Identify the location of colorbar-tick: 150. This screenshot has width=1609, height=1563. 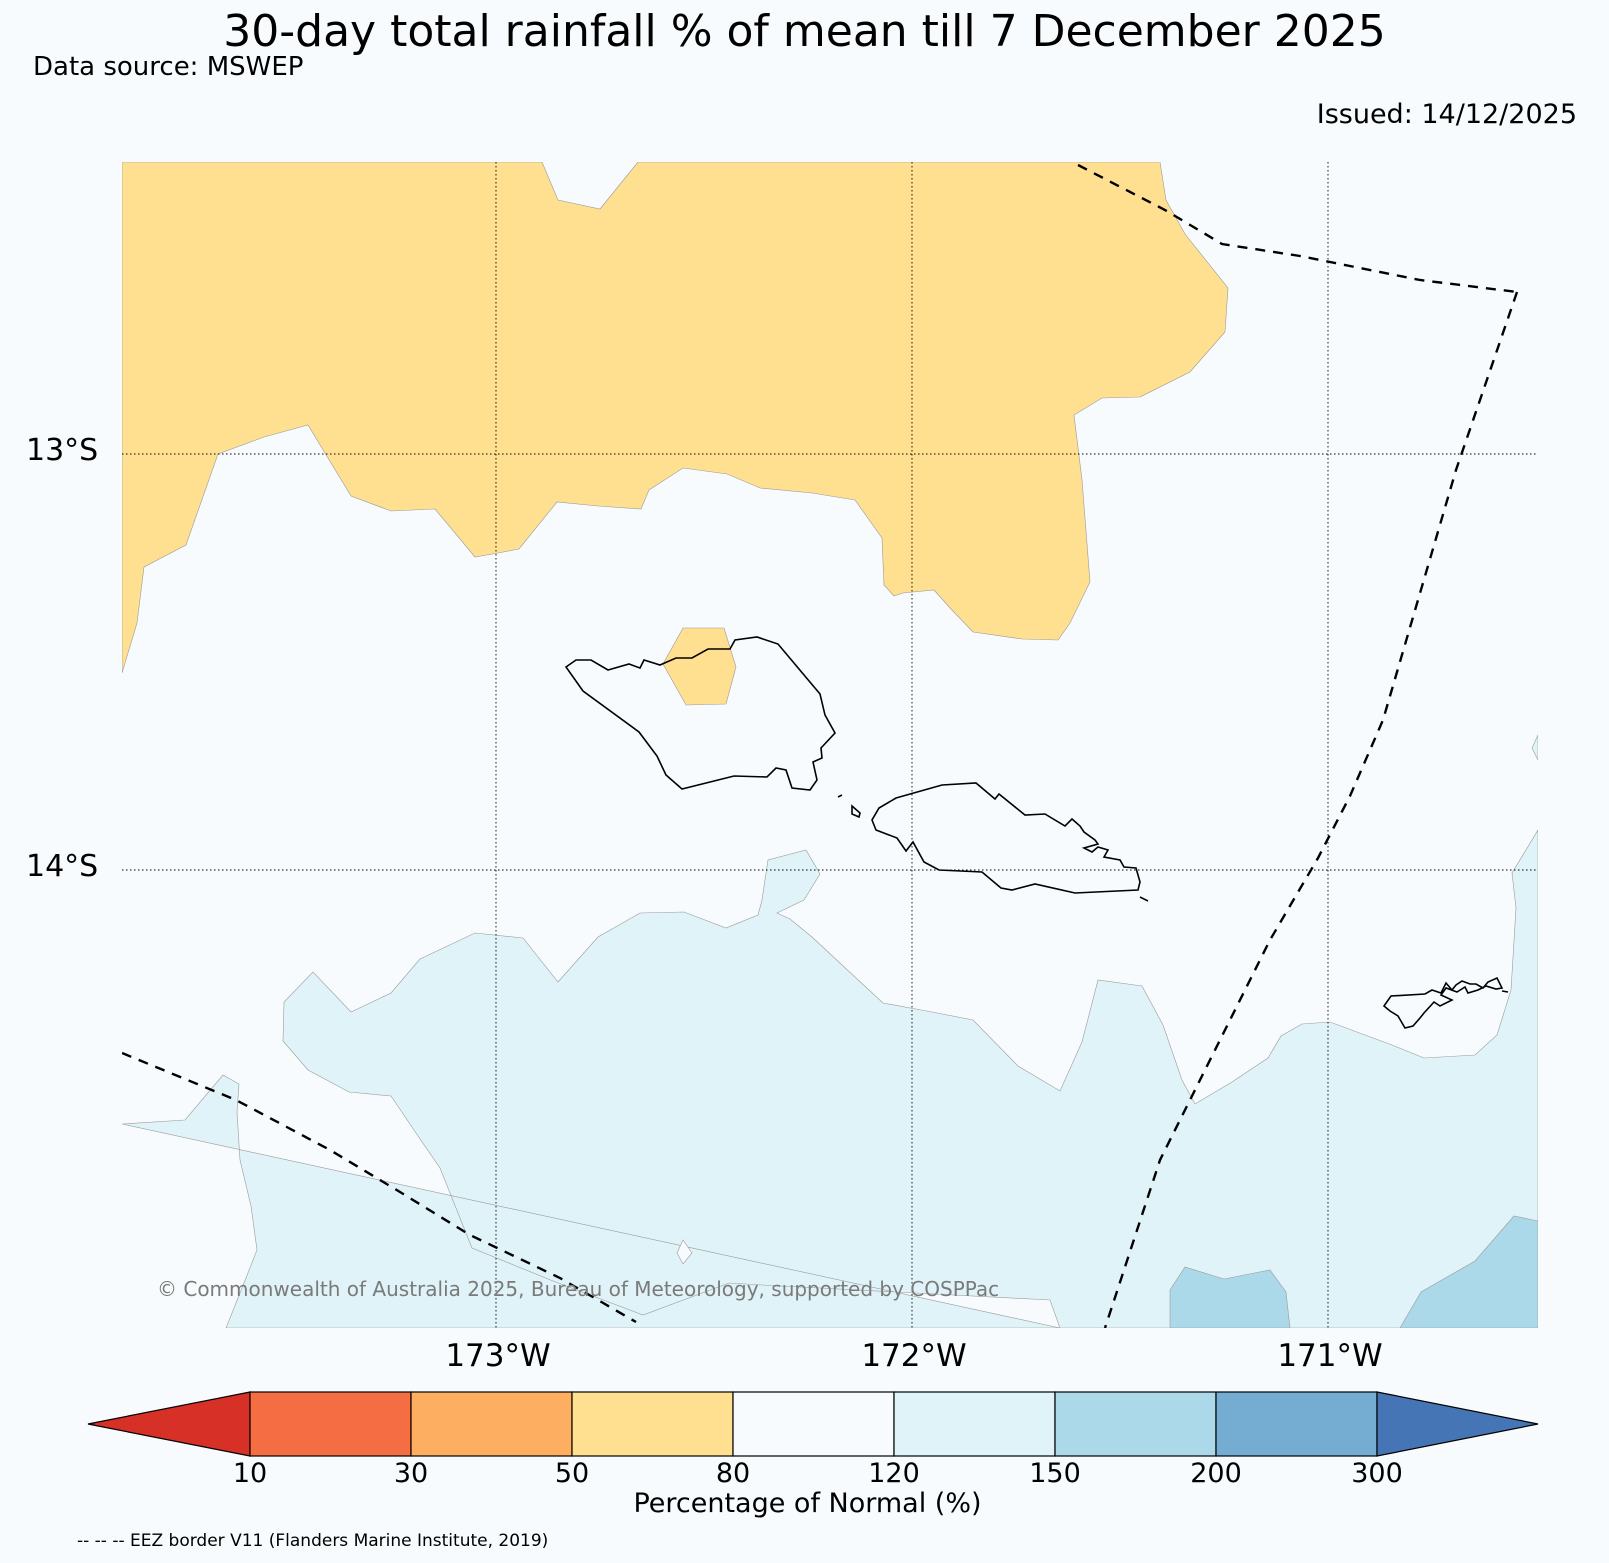
(1055, 1473).